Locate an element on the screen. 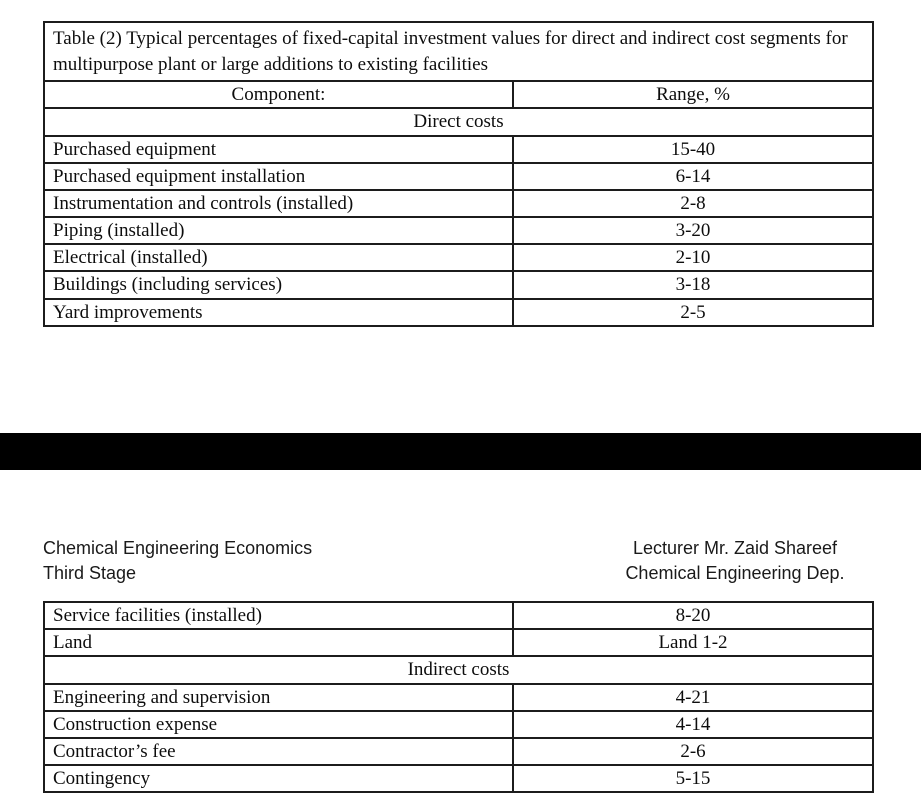 The width and height of the screenshot is (921, 805). component-cell: Yard improvements is located at coordinates (278, 312).